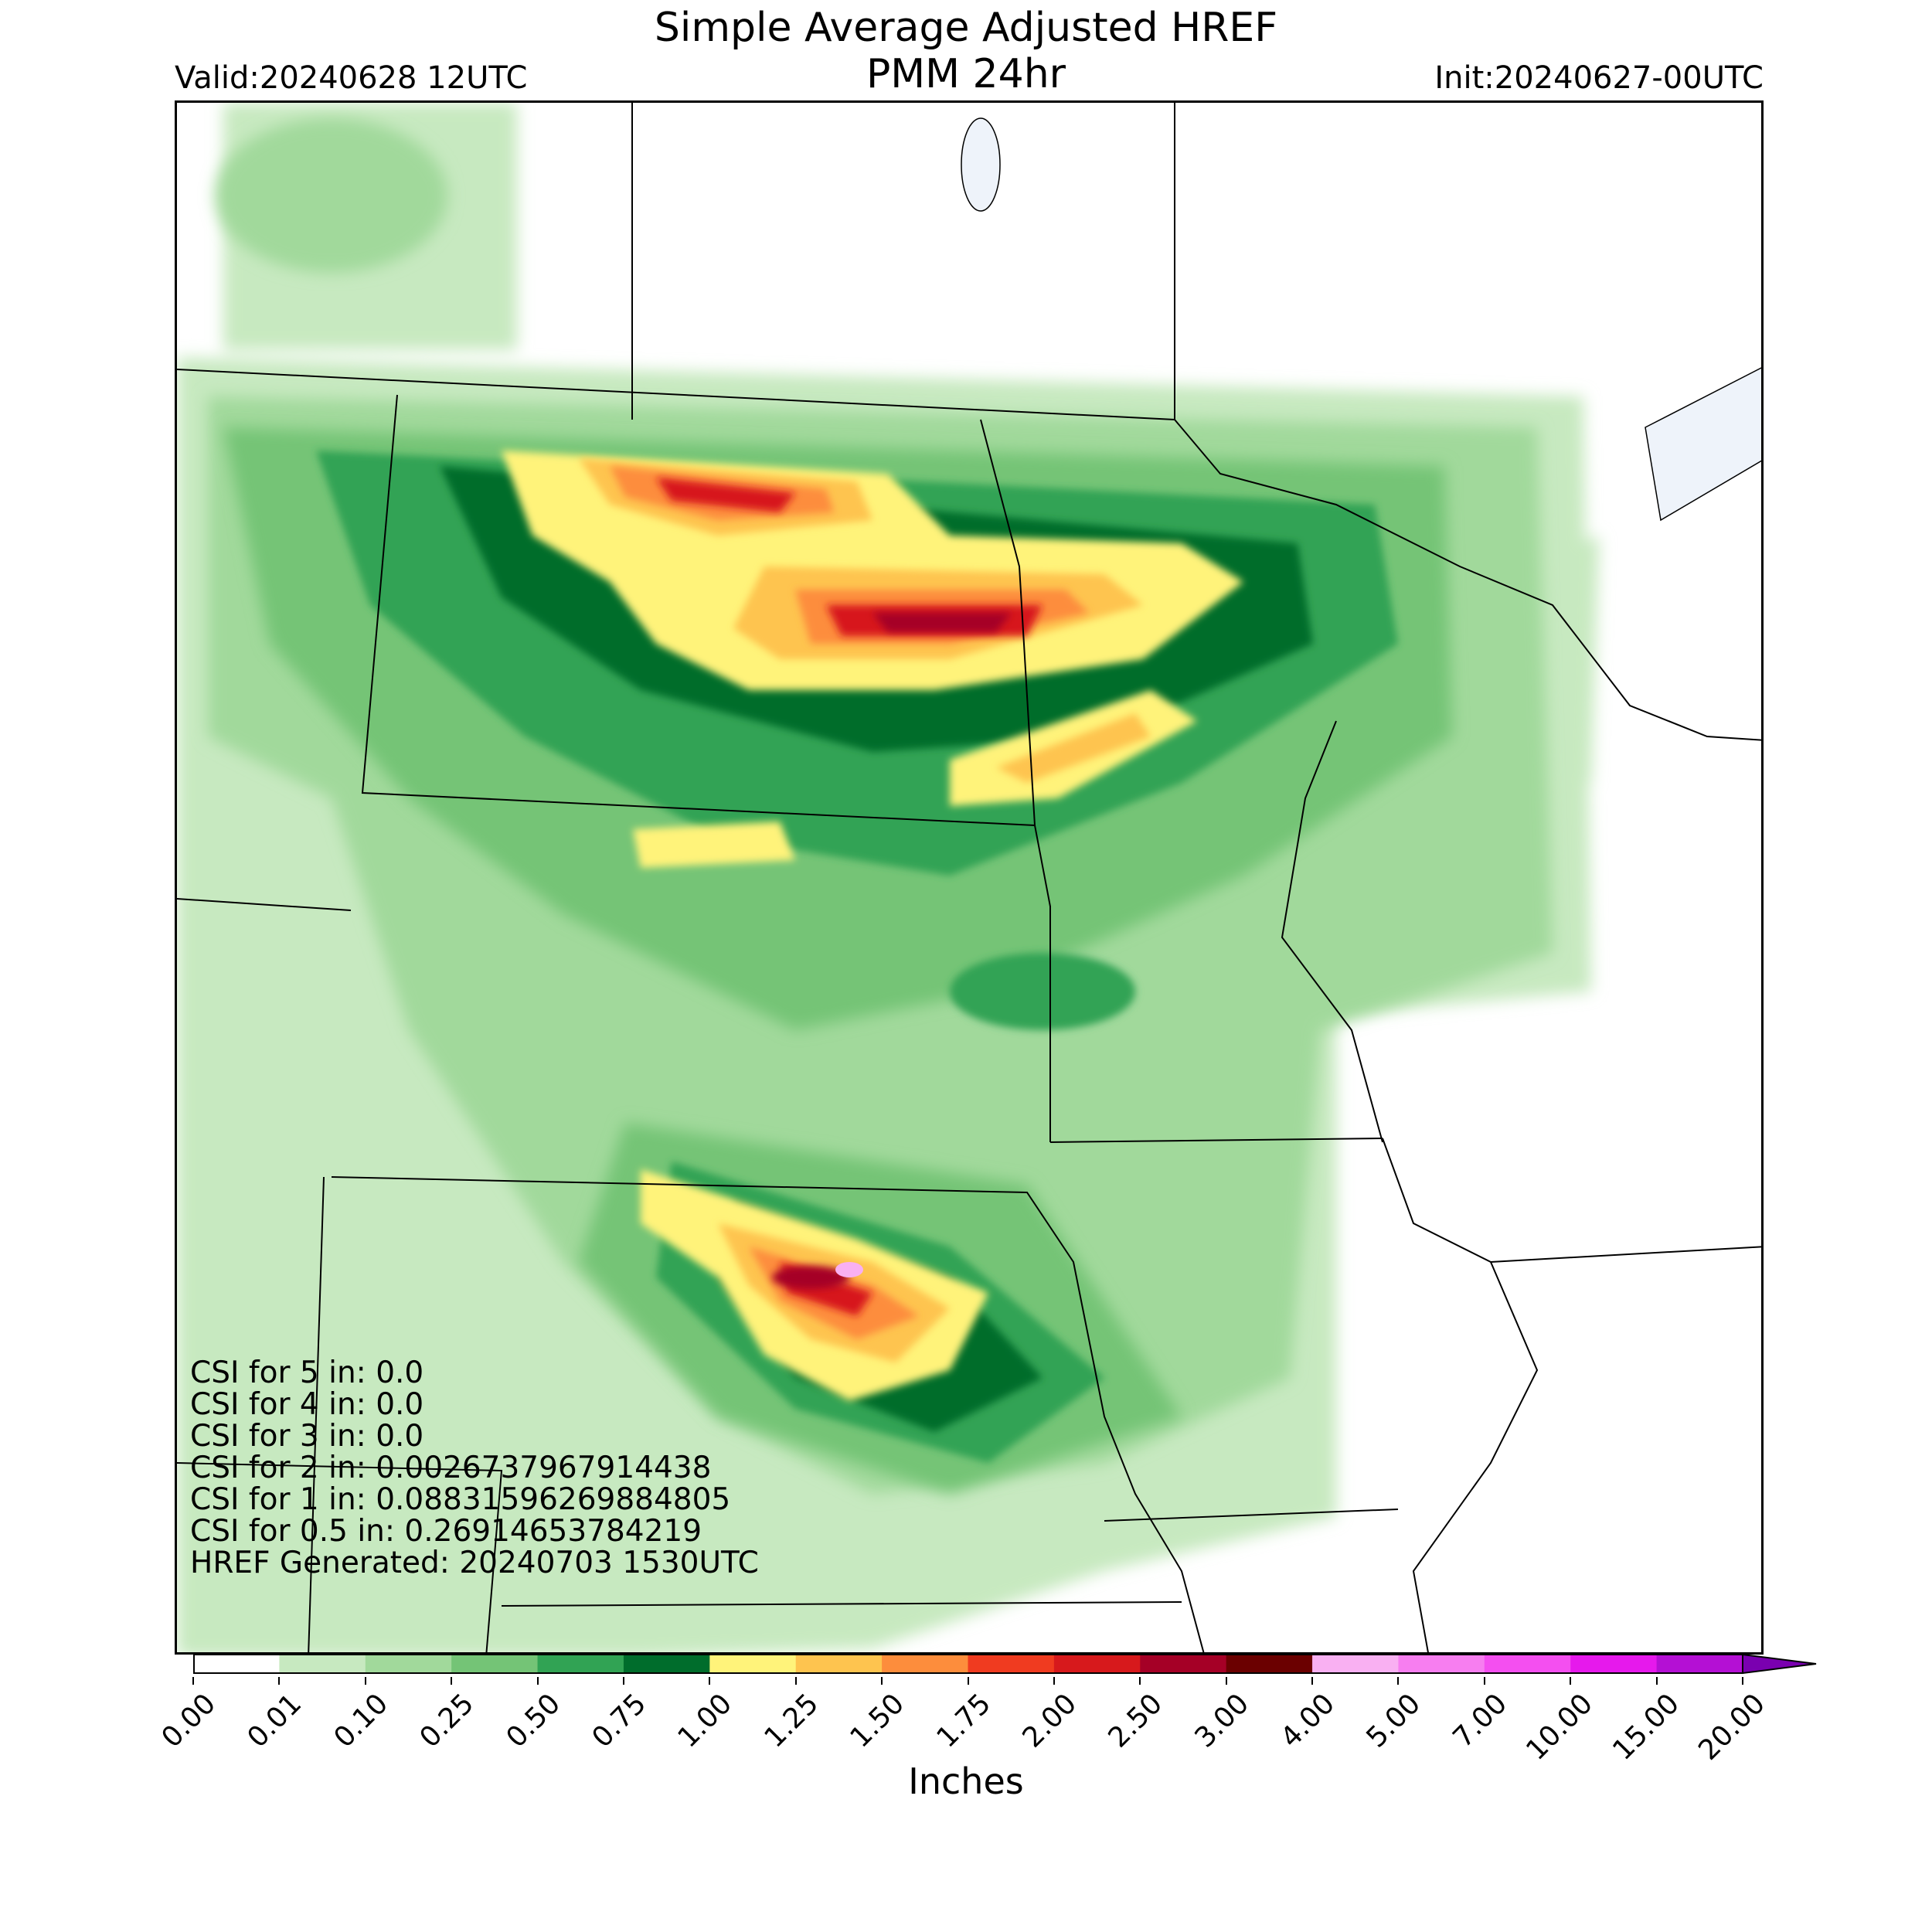  What do you see at coordinates (1599, 78) in the screenshot?
I see `init-time-label: Init:20240627-00UTC` at bounding box center [1599, 78].